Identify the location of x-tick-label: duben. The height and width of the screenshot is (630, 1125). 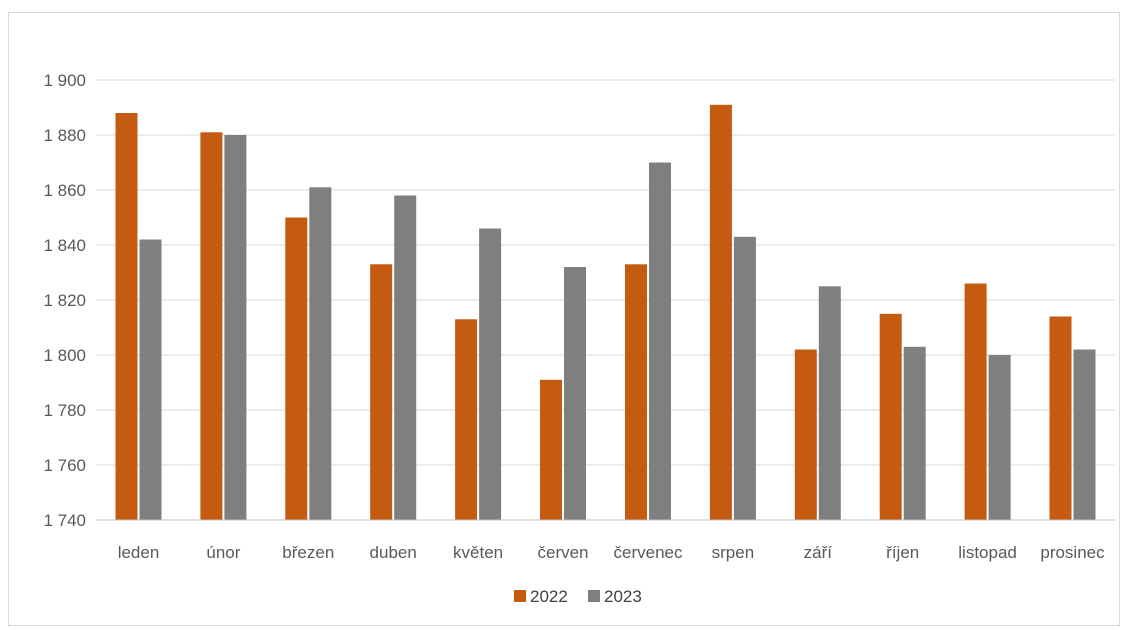
(393, 552).